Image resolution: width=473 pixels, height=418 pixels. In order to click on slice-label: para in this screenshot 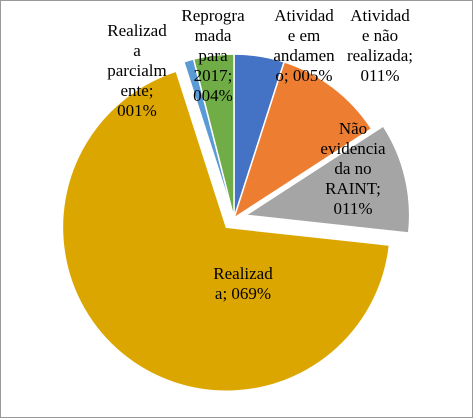, I will do `click(213, 55)`.